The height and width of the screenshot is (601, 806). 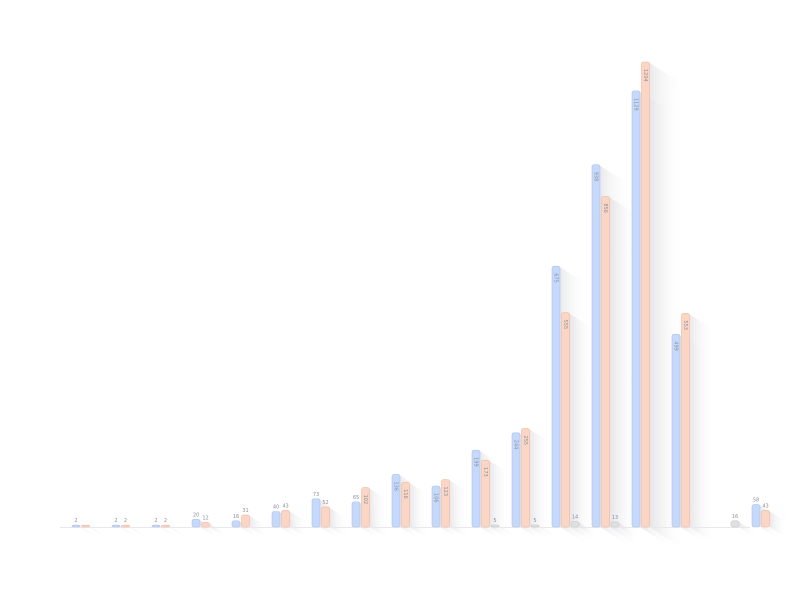 What do you see at coordinates (575, 518) in the screenshot?
I see `data-label: 14` at bounding box center [575, 518].